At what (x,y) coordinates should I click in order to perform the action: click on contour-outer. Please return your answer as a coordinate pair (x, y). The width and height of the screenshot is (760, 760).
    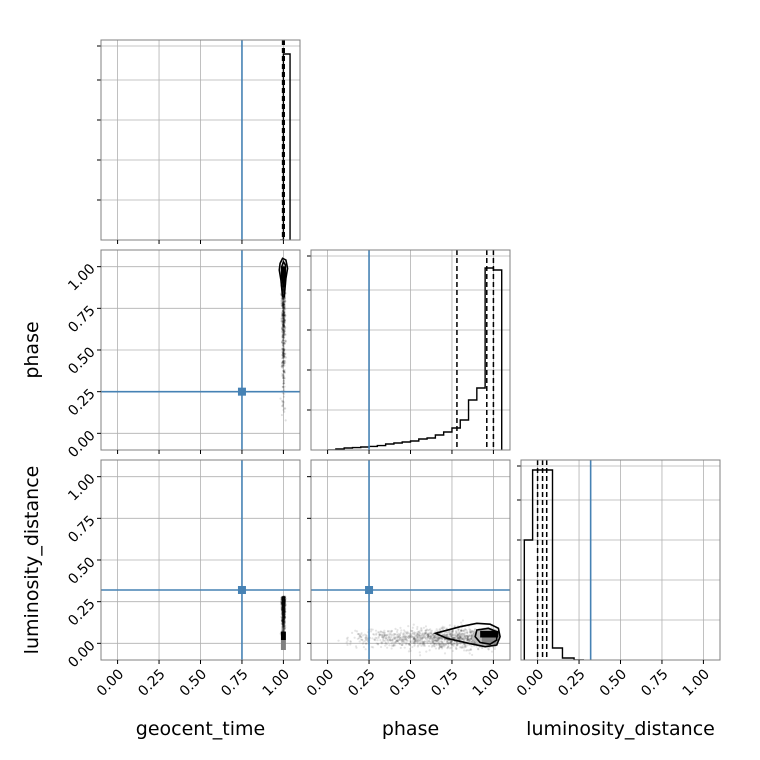
    Looking at the image, I should click on (466, 635).